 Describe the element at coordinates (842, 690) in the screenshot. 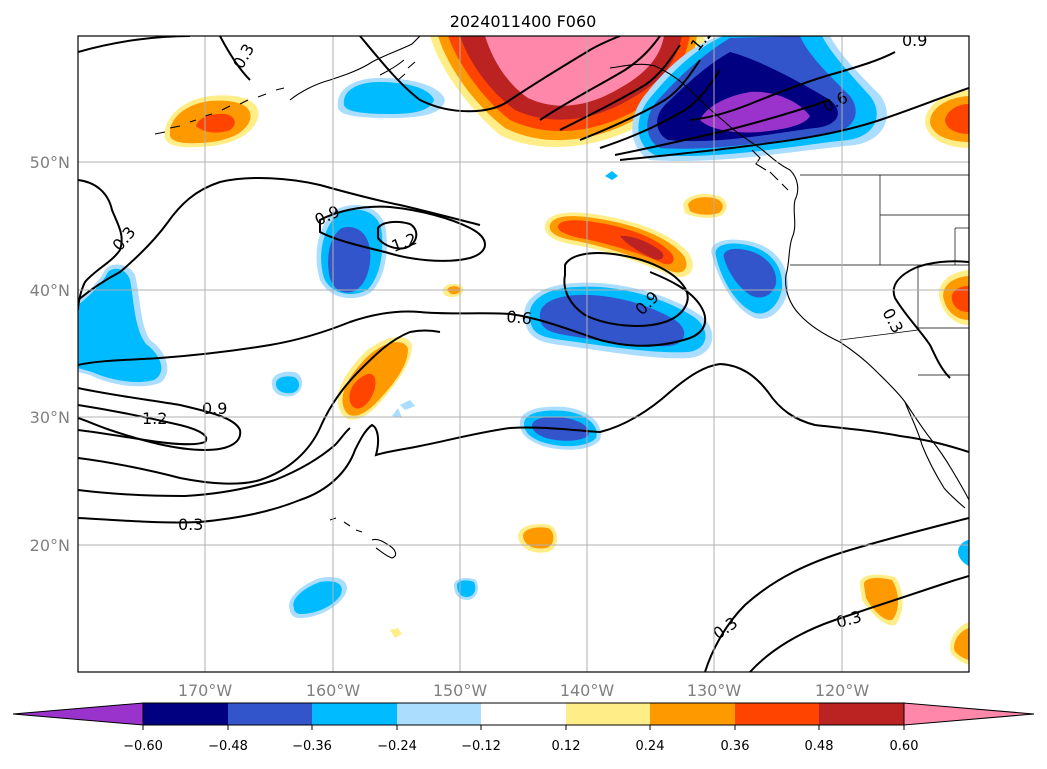

I see `lon-label: 120°W` at that location.